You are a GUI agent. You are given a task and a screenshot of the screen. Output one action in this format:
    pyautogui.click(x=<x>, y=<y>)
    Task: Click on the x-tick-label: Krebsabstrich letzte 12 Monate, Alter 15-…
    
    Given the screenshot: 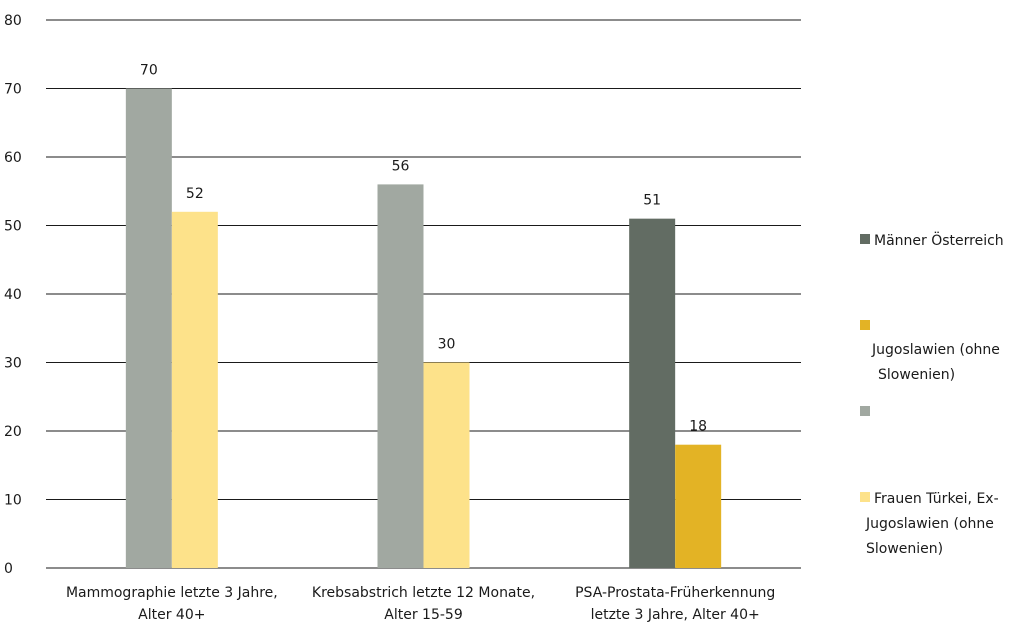 What is the action you would take?
    pyautogui.click(x=423, y=604)
    